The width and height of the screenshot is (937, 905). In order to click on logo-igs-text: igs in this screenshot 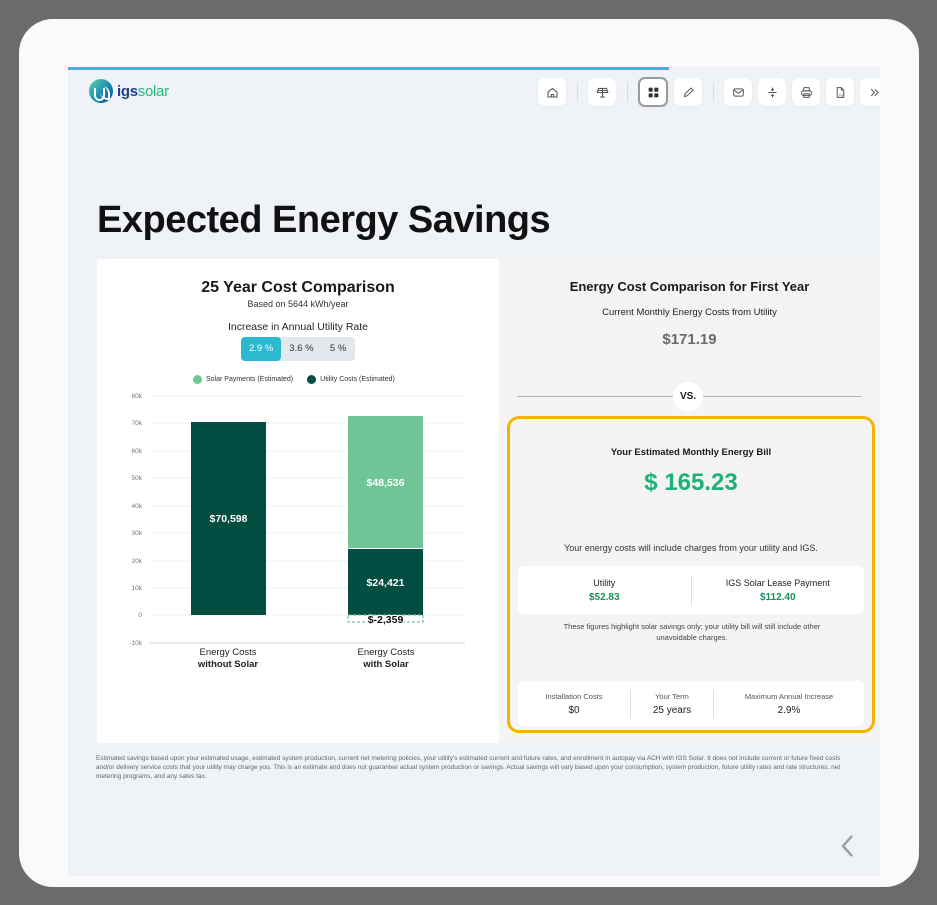, I will do `click(127, 91)`.